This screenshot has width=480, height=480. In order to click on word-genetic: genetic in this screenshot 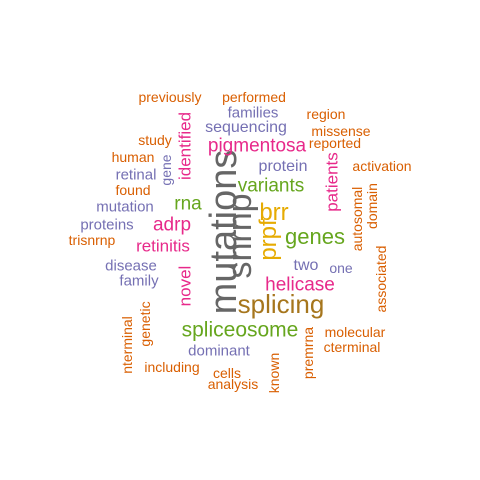, I will do `click(145, 324)`.